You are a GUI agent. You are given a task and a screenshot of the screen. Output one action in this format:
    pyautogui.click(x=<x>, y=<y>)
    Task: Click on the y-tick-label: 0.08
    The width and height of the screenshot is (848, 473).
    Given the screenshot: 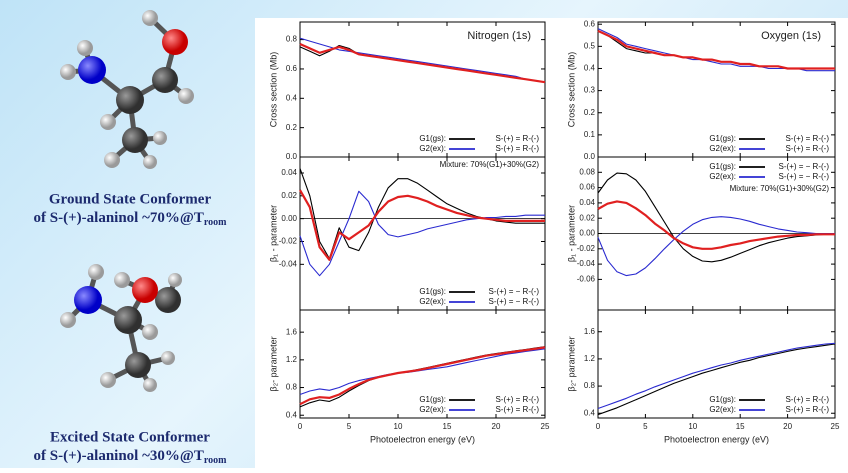 What is the action you would take?
    pyautogui.click(x=587, y=171)
    